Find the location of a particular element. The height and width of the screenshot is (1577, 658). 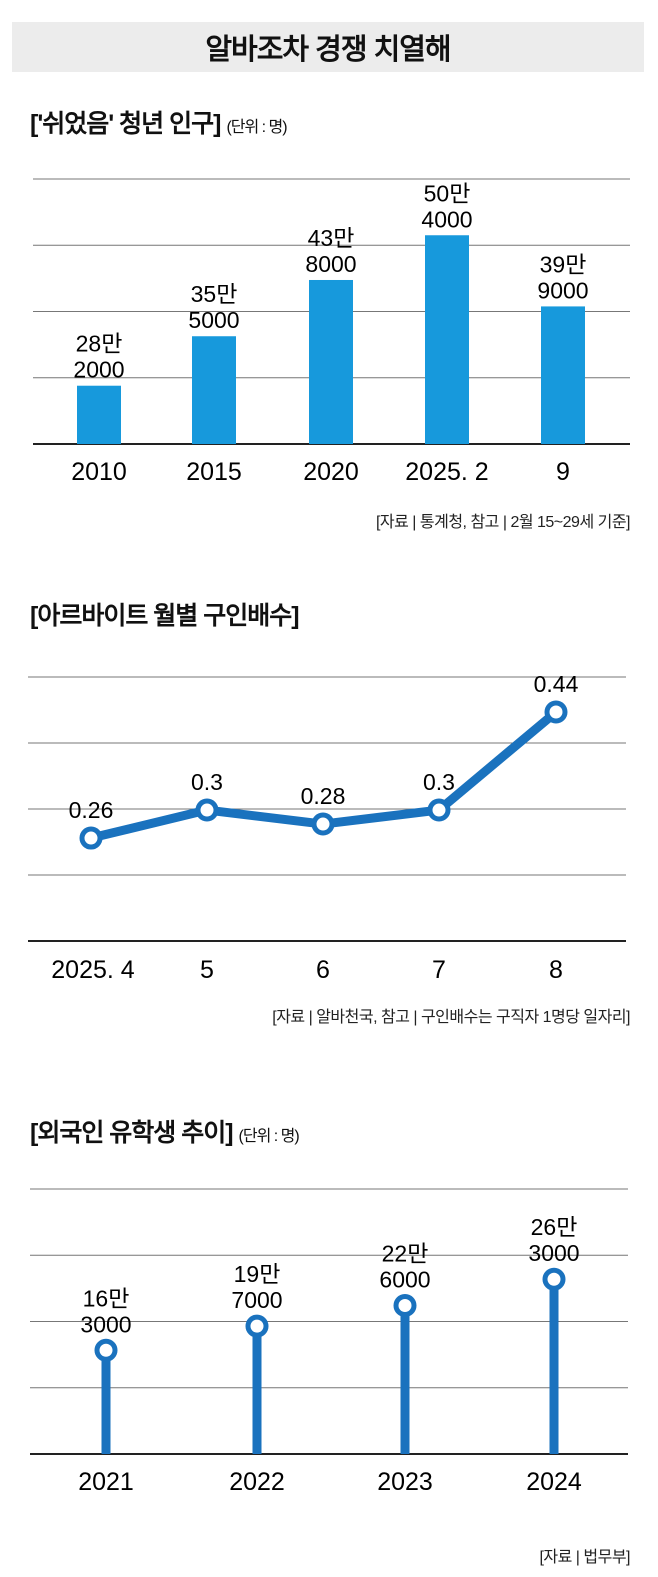

data-label: 39만 is located at coordinates (563, 264).